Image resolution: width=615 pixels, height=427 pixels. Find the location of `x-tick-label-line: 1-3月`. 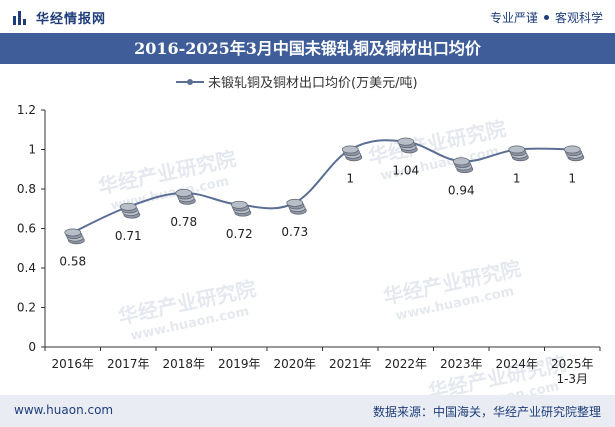

x-tick-label-line: 1-3月 is located at coordinates (572, 379).